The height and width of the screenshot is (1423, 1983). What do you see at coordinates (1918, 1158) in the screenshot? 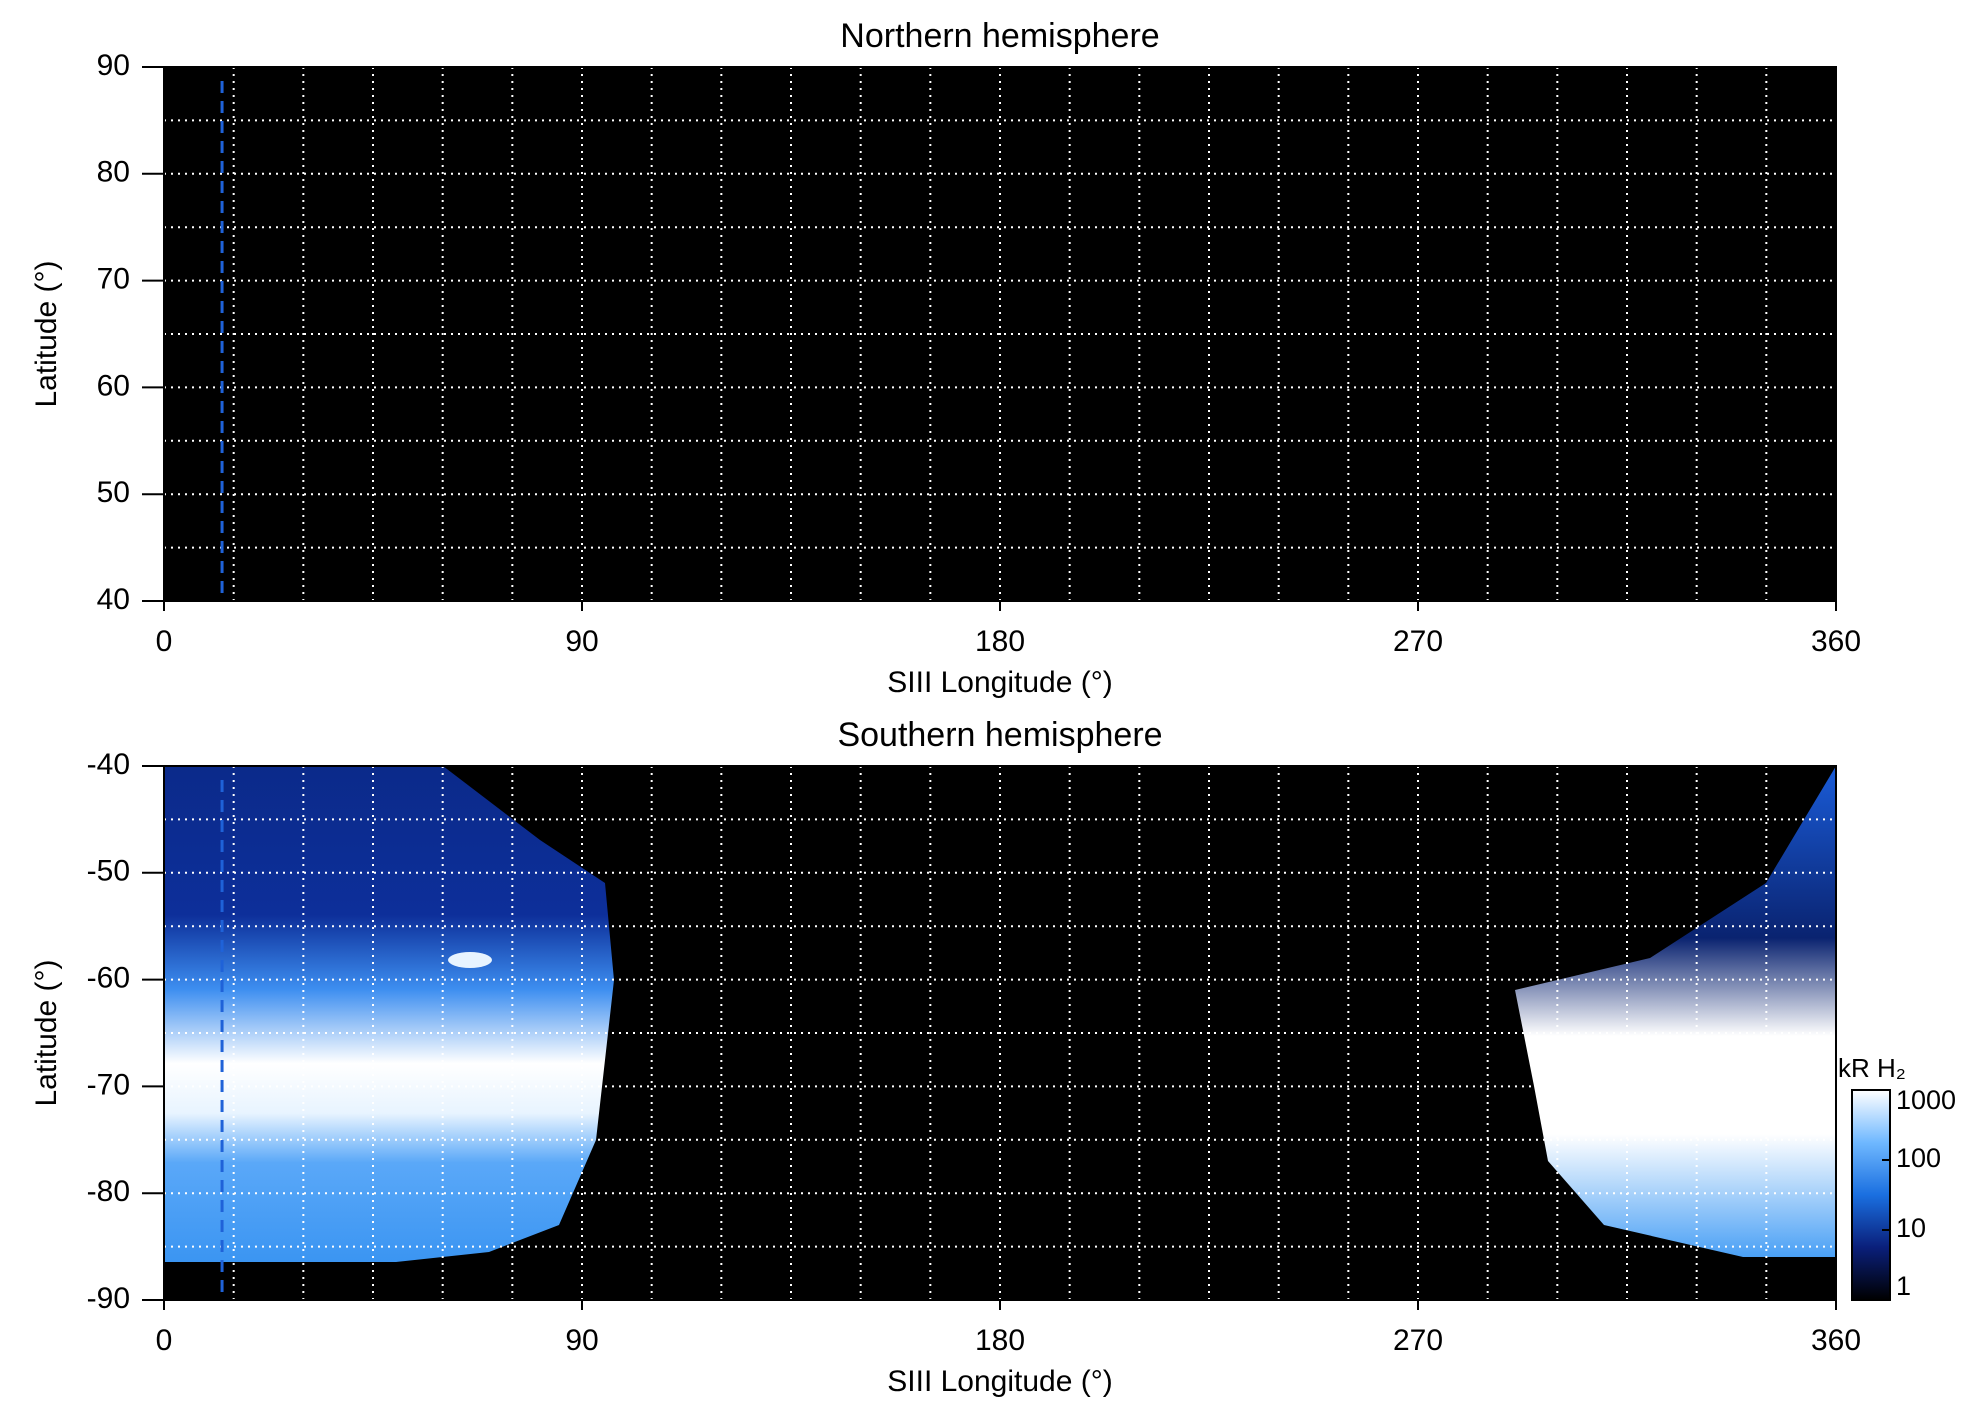
I see `colorbar-tick-label: 100` at bounding box center [1918, 1158].